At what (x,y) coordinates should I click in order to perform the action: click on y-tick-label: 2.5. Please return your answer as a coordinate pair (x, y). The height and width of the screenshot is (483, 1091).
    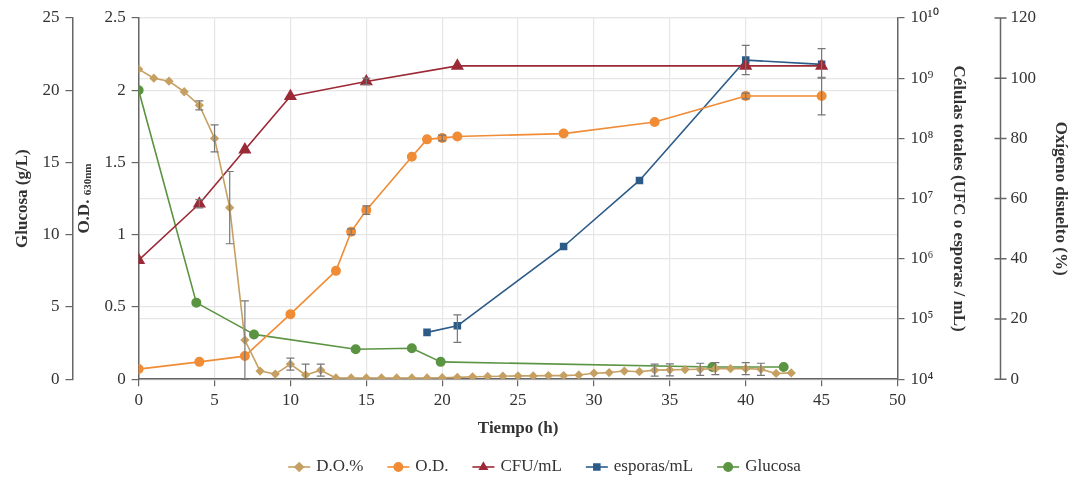
    Looking at the image, I should click on (115, 17).